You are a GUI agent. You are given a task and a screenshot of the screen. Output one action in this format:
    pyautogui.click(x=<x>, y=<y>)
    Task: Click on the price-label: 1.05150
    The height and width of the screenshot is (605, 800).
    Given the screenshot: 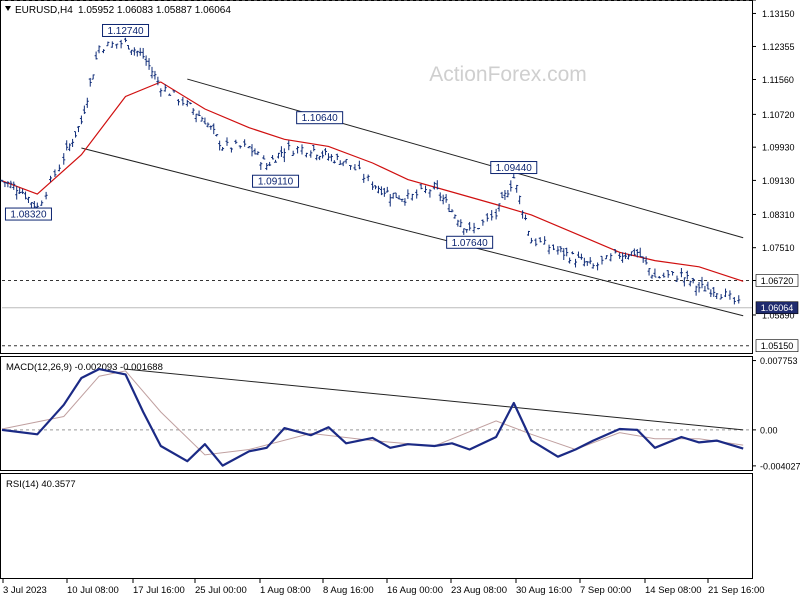 What is the action you would take?
    pyautogui.click(x=777, y=346)
    